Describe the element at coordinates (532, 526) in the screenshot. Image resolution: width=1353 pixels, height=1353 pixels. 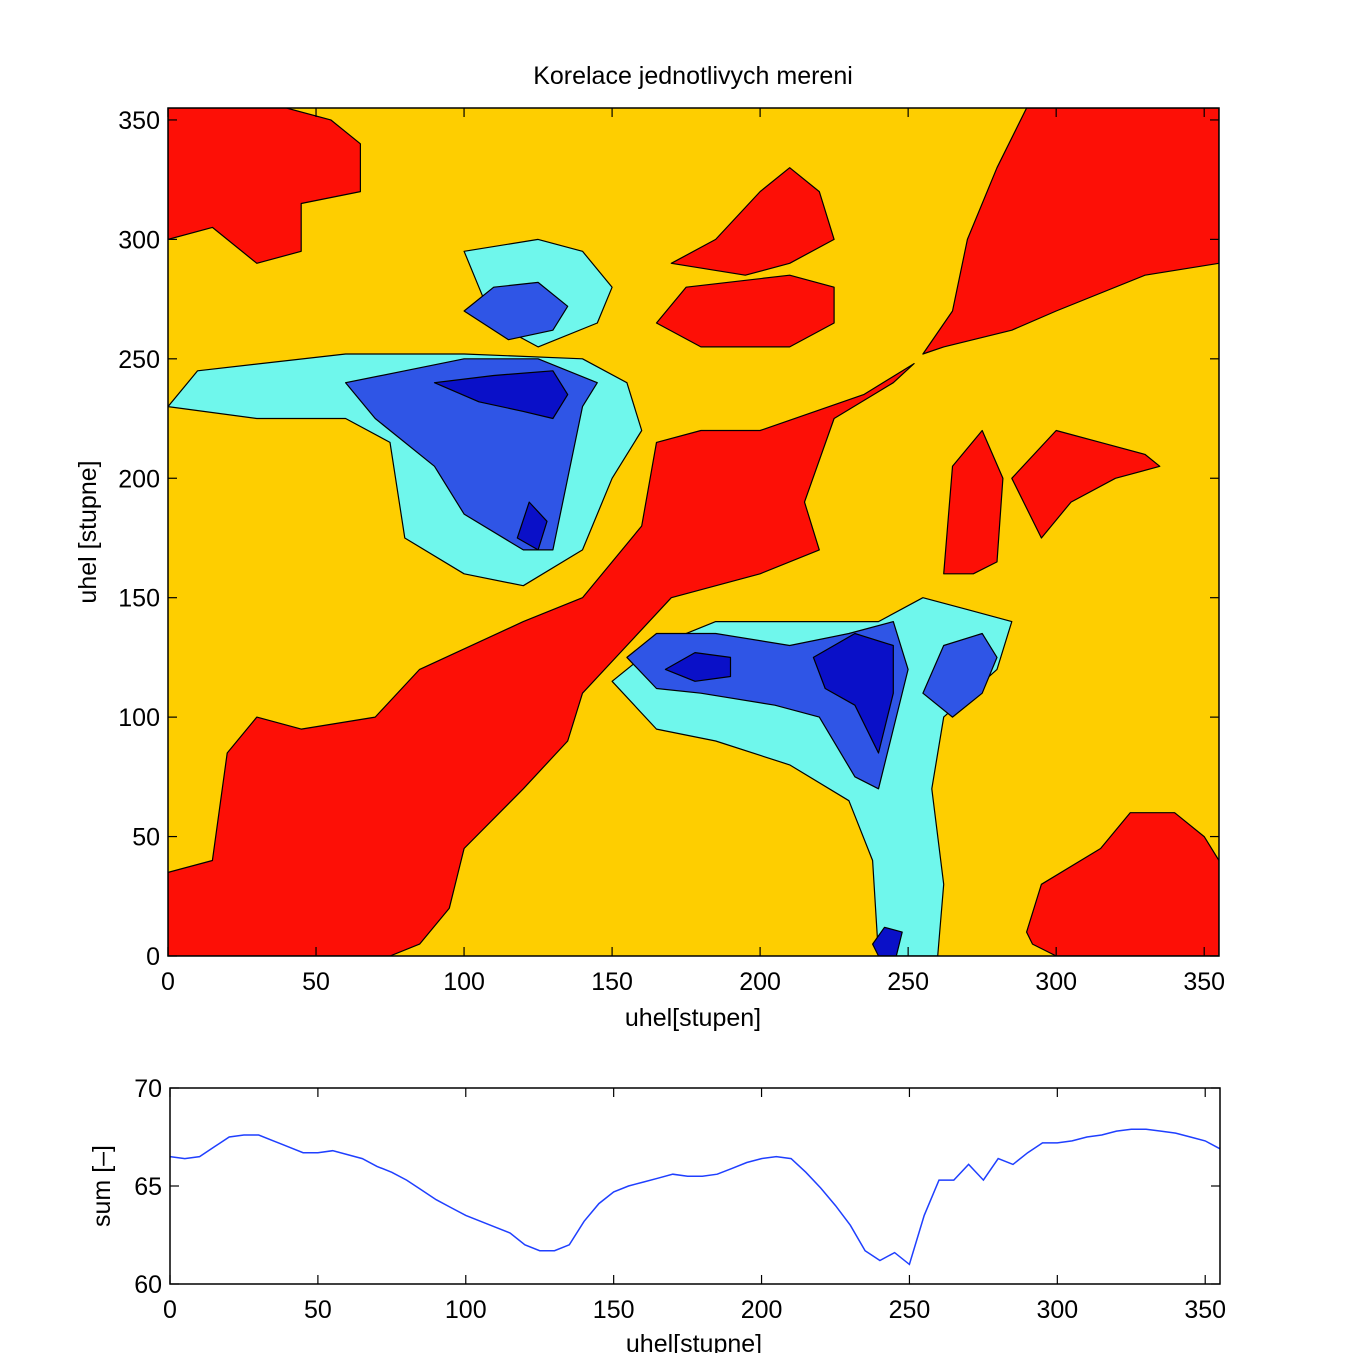
I see `contour-region-navy-mid` at that location.